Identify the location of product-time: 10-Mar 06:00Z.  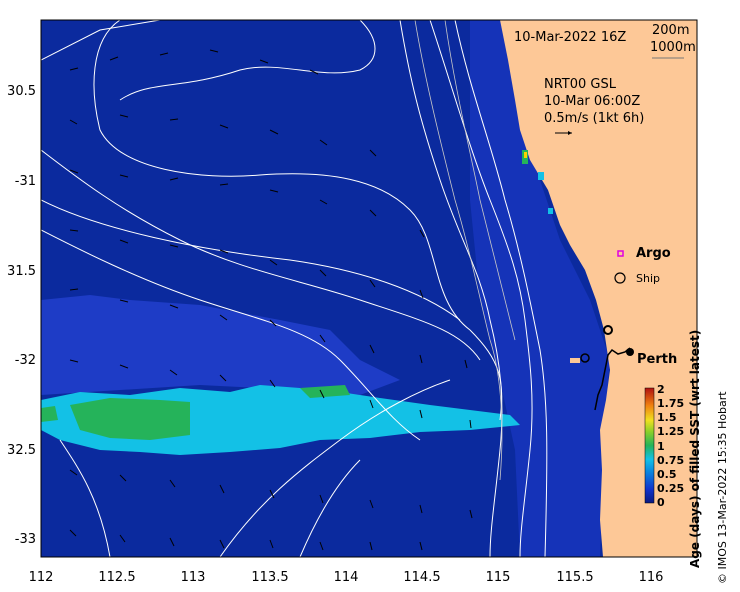
(592, 101).